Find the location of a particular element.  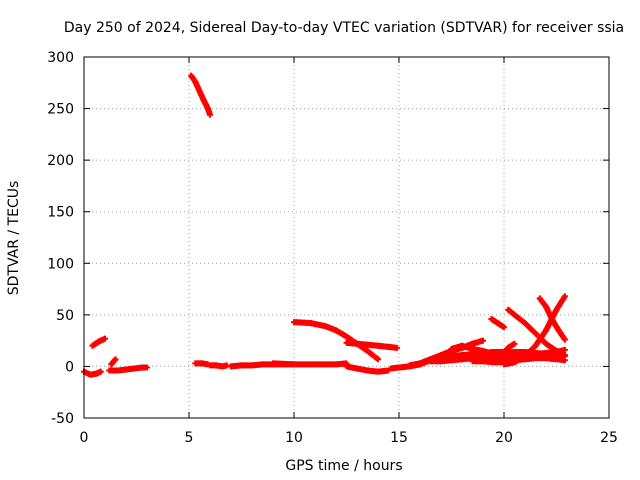

x-tick-label: 0 is located at coordinates (84, 438).